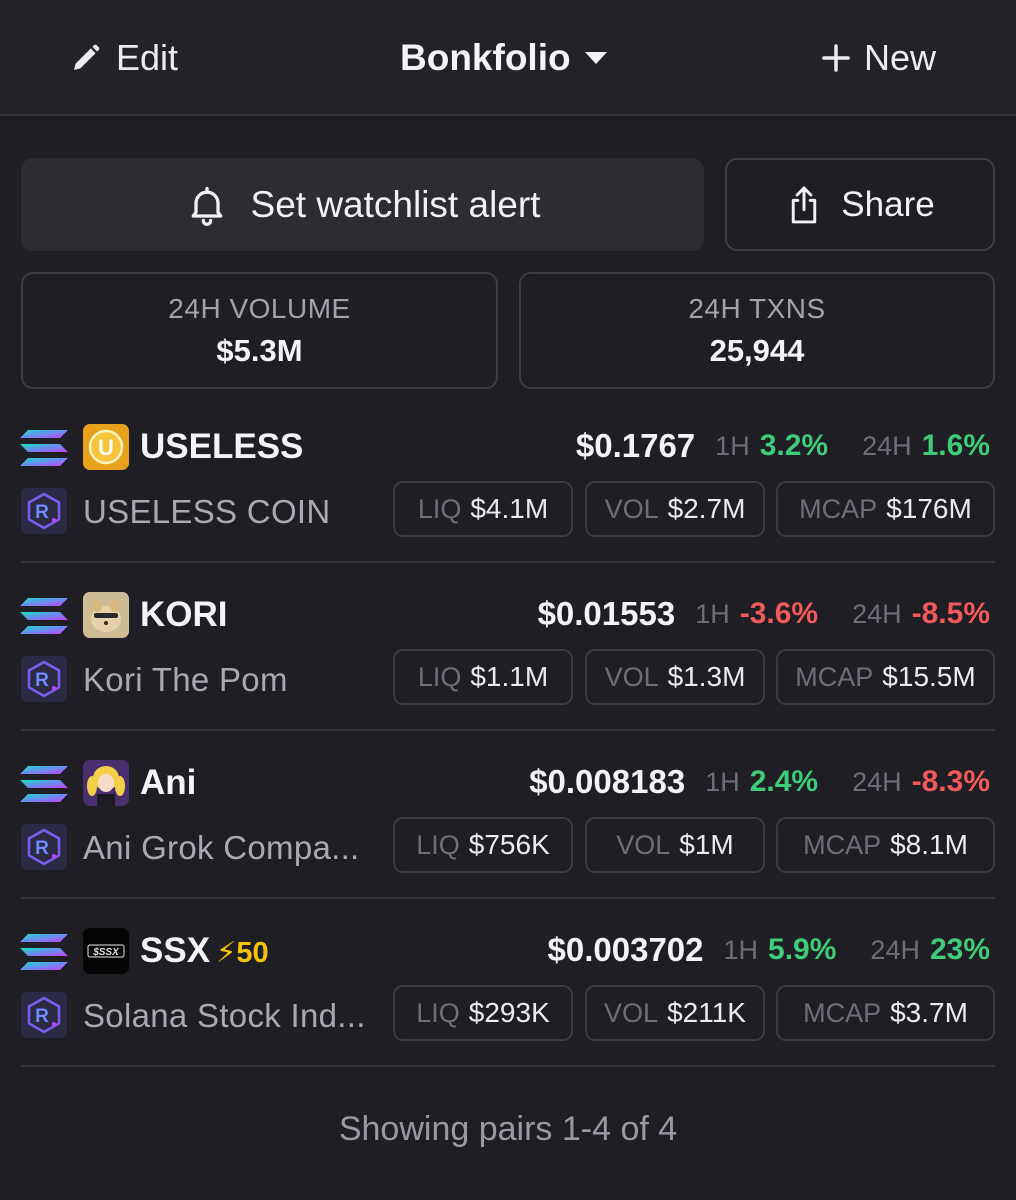 Image resolution: width=1016 pixels, height=1200 pixels. Describe the element at coordinates (929, 676) in the screenshot. I see `mcap-value: $15.5M` at that location.